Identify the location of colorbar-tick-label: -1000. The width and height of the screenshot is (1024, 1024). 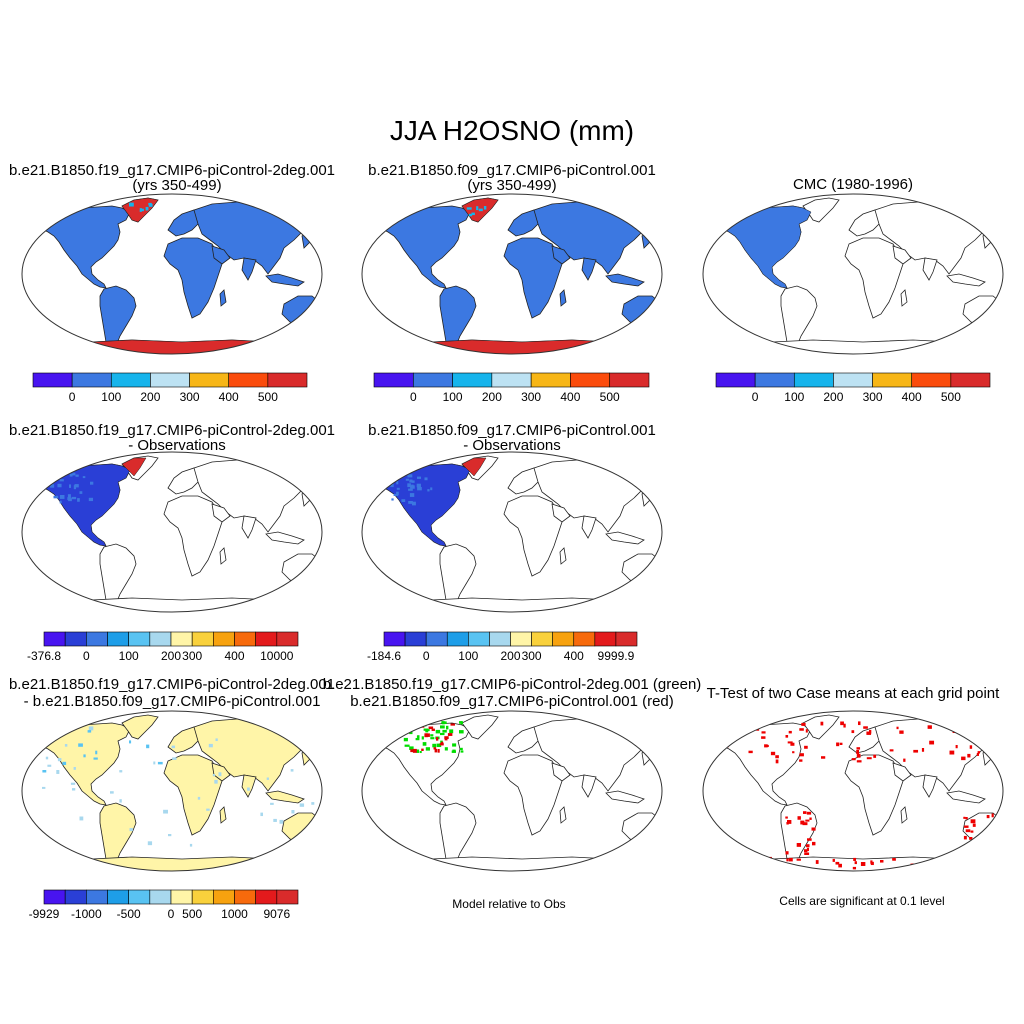
(86, 914).